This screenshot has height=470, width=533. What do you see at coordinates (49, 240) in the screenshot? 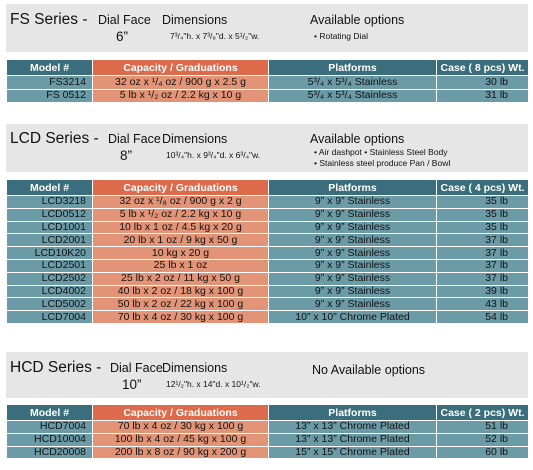
I see `model-cell: LCD2001` at bounding box center [49, 240].